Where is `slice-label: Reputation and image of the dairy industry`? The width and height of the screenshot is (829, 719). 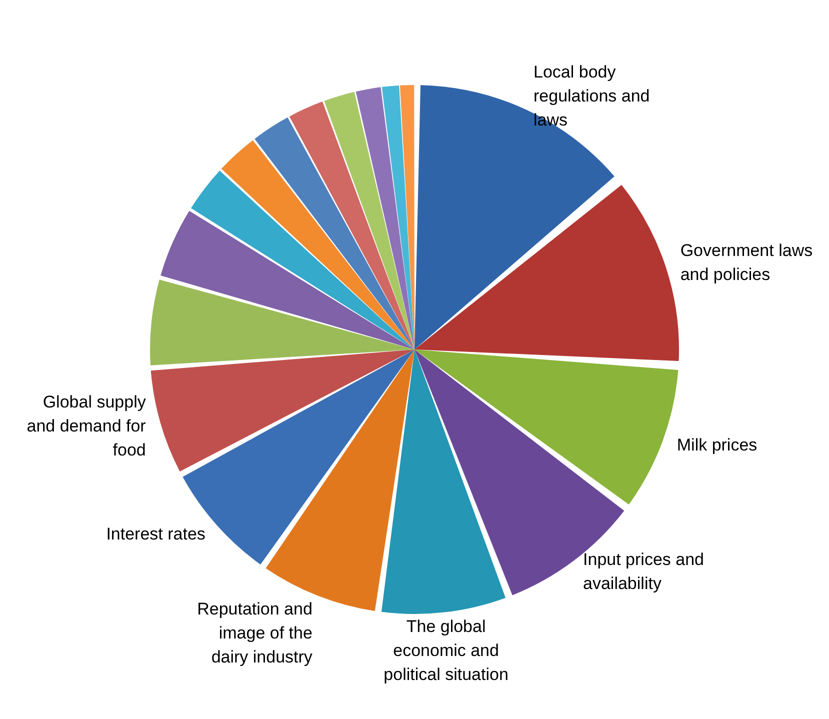
slice-label: Reputation and image of the dairy industry is located at coordinates (255, 632).